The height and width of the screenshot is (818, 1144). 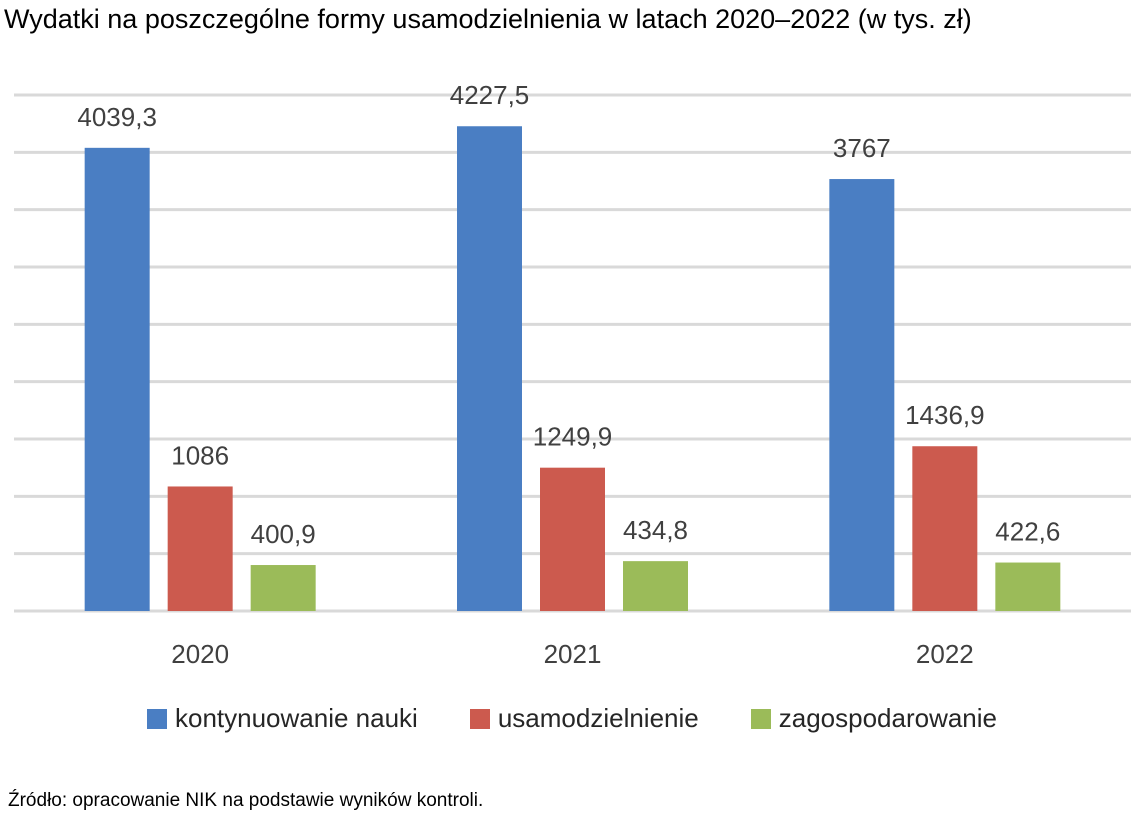 What do you see at coordinates (117, 117) in the screenshot?
I see `data-label: 4039,3` at bounding box center [117, 117].